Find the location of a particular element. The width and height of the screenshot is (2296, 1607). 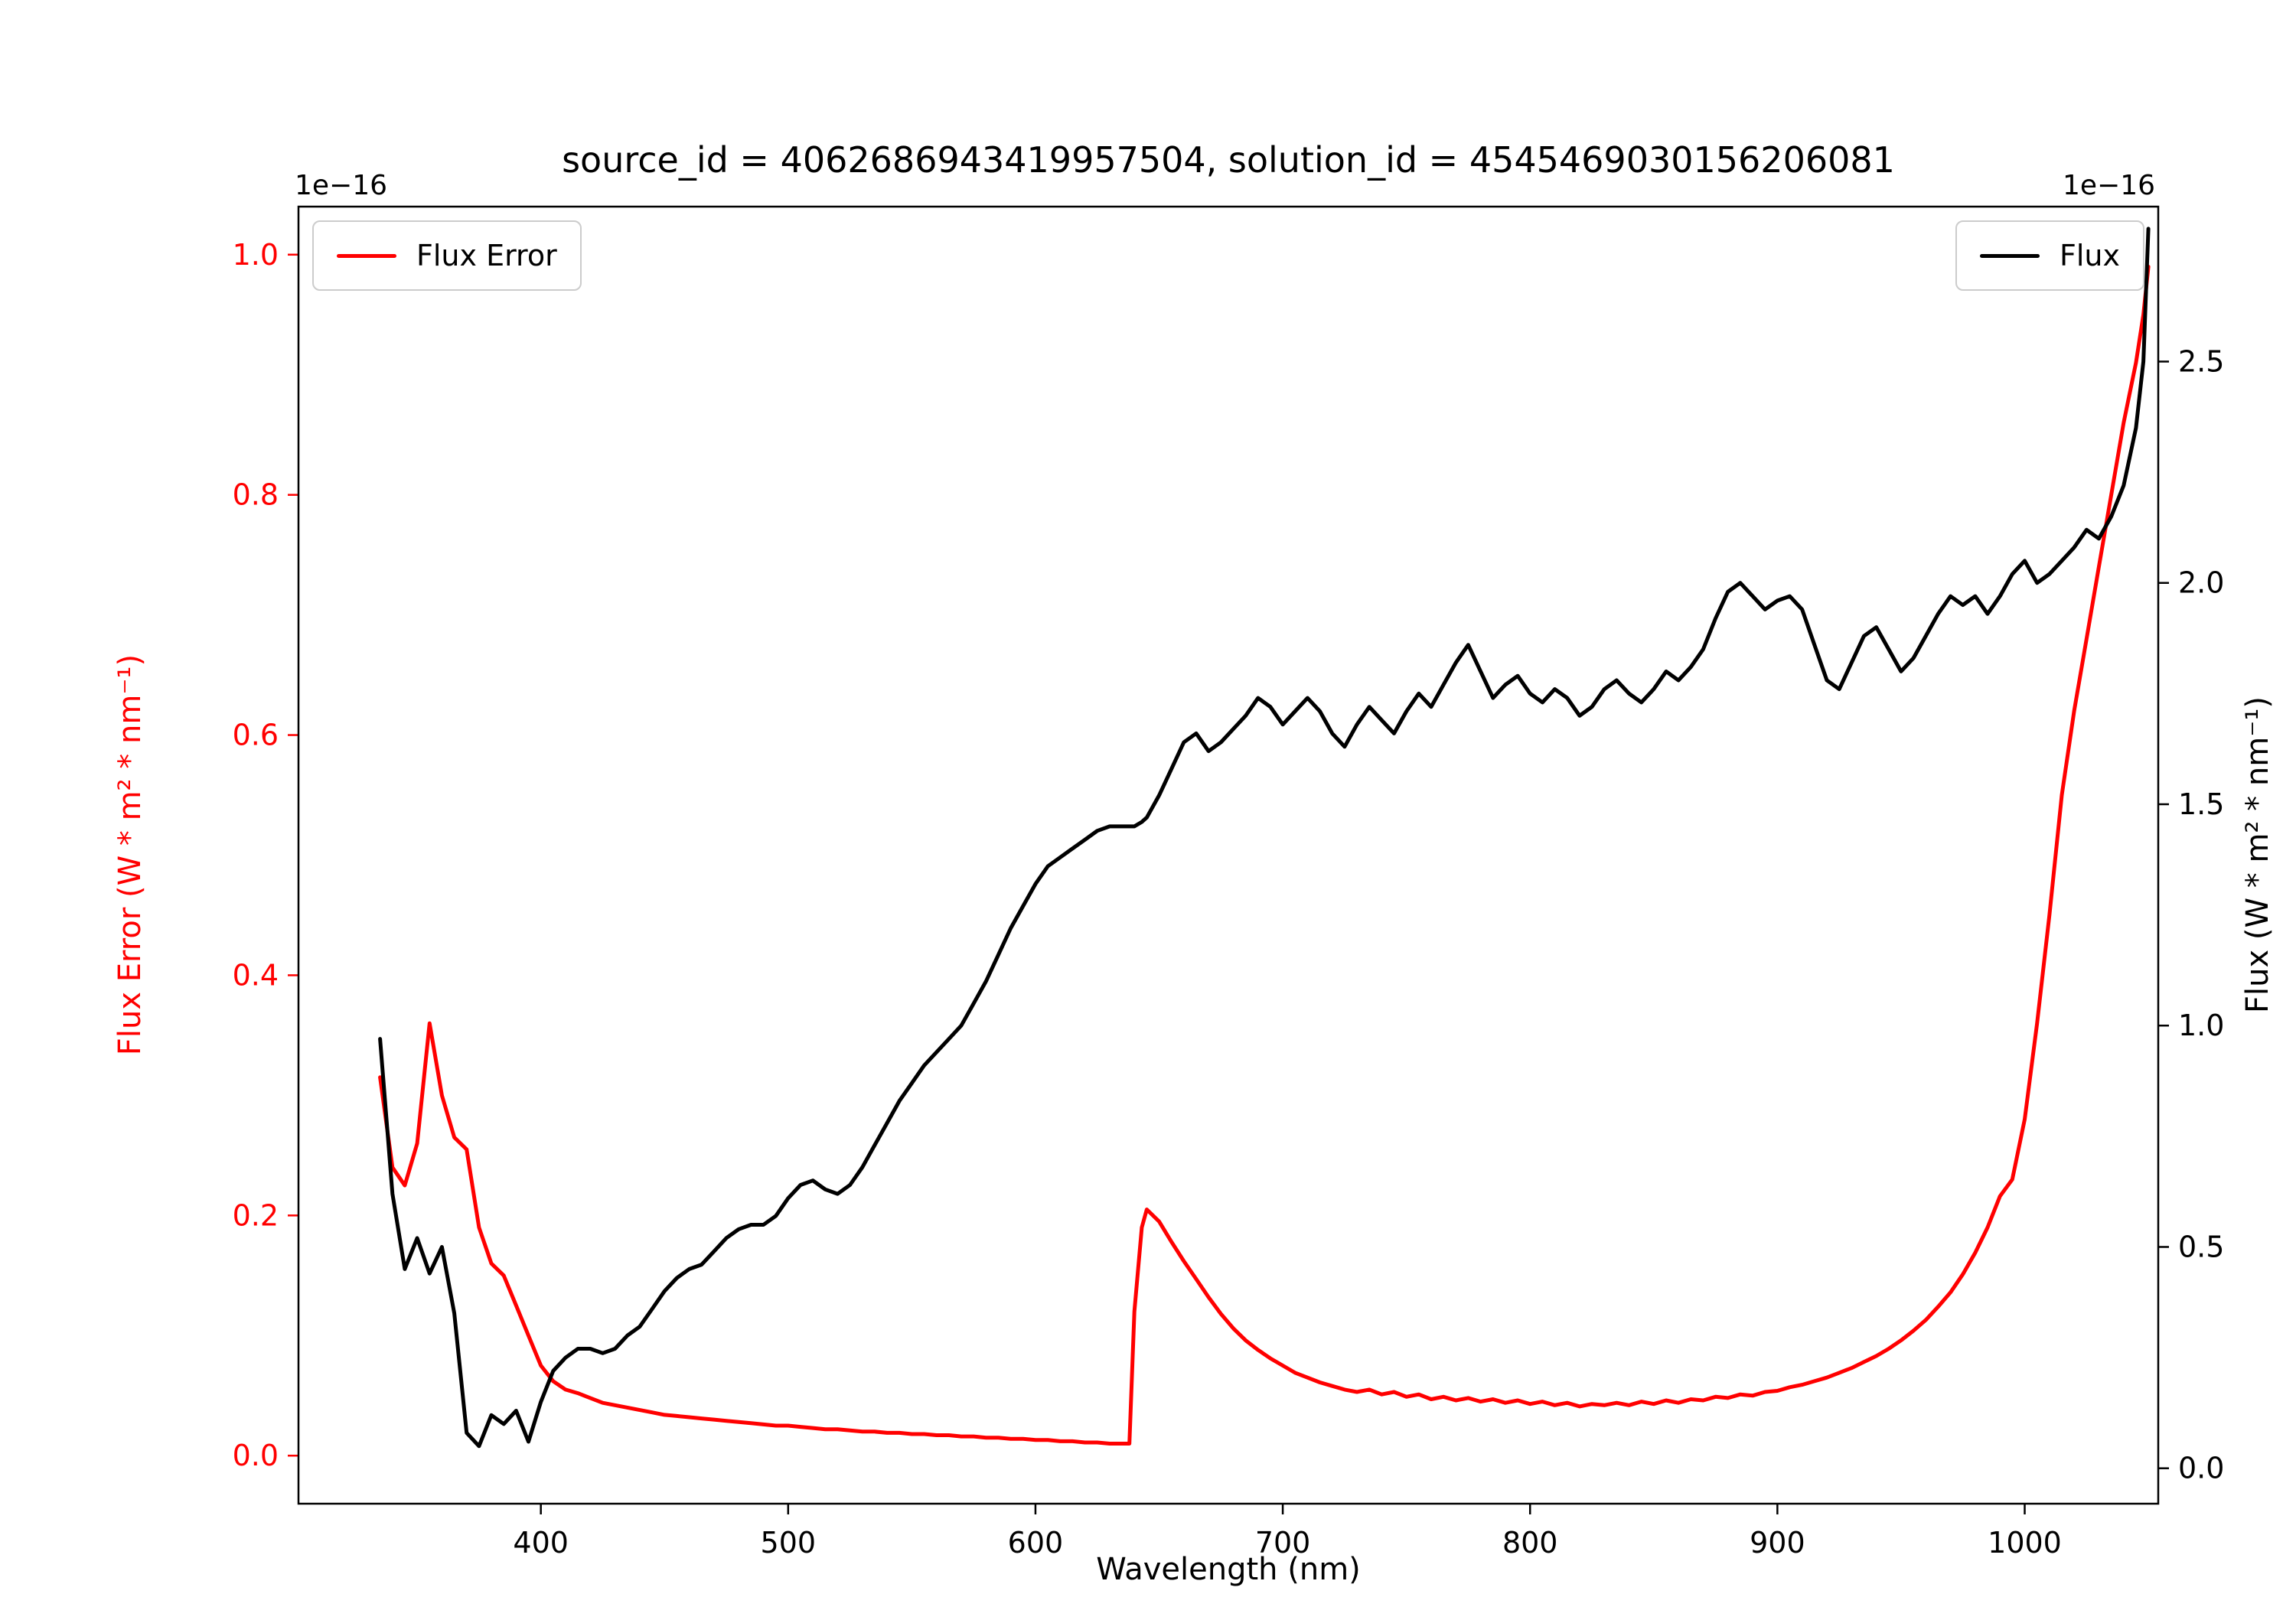

x-tick-label: 600 is located at coordinates (1036, 1543).